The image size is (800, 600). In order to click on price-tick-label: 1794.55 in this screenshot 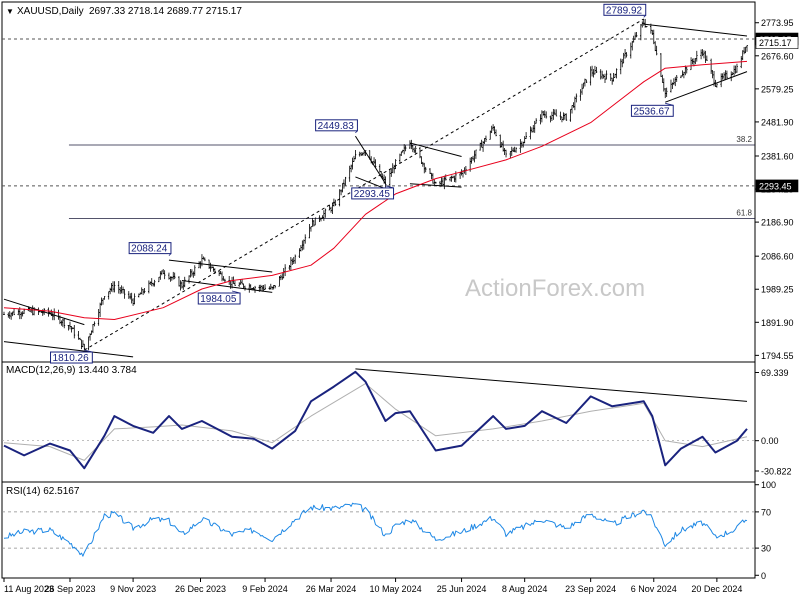, I will do `click(777, 356)`.